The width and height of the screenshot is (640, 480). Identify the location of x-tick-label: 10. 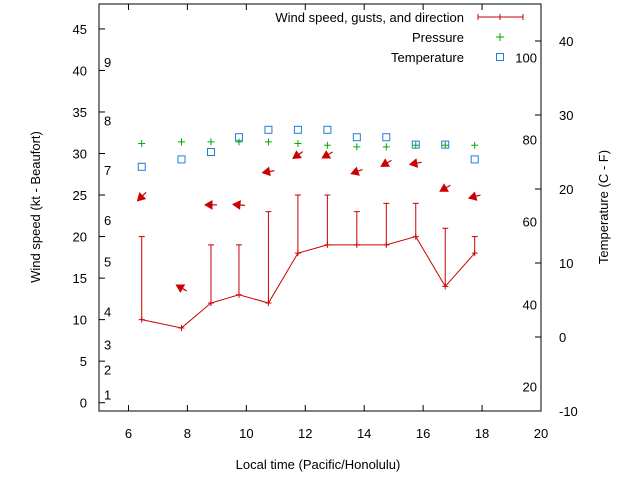
(246, 433).